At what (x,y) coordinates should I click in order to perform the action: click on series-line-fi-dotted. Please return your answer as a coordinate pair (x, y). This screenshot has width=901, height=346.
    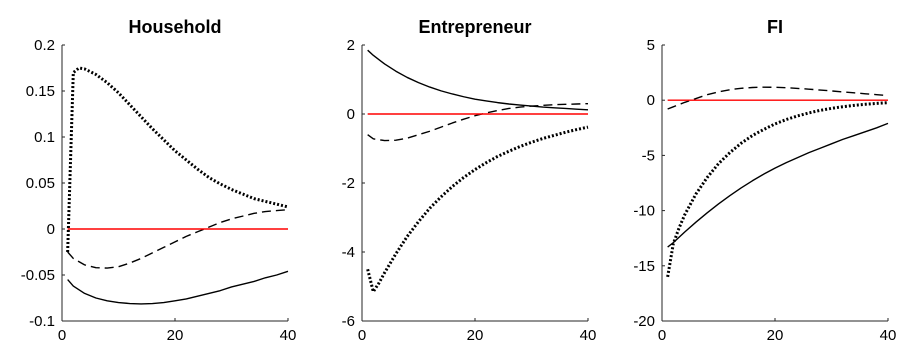
    Looking at the image, I should click on (777, 189).